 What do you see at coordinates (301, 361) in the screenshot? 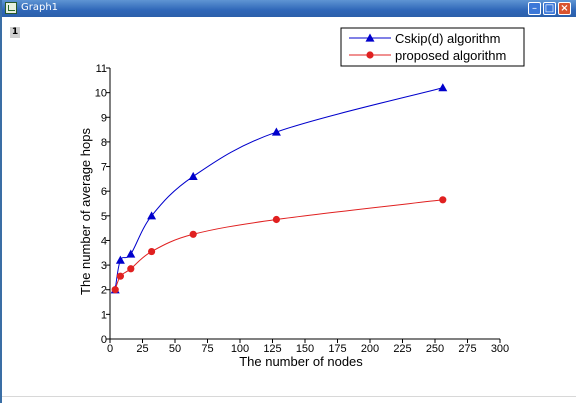
I see `x-axis-label: The number of nodes` at bounding box center [301, 361].